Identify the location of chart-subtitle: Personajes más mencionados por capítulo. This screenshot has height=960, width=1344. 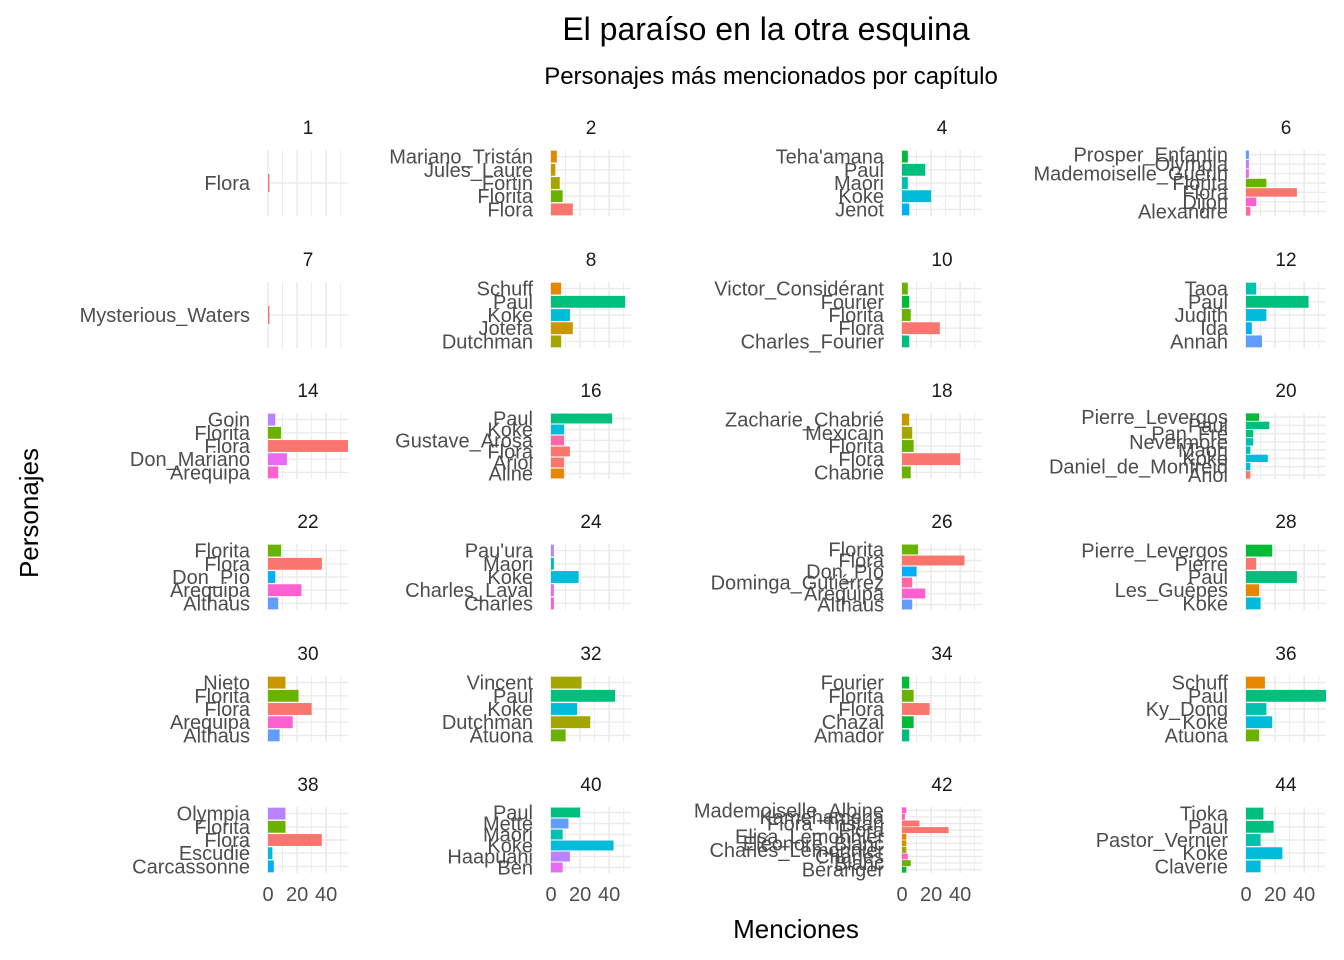
(771, 76).